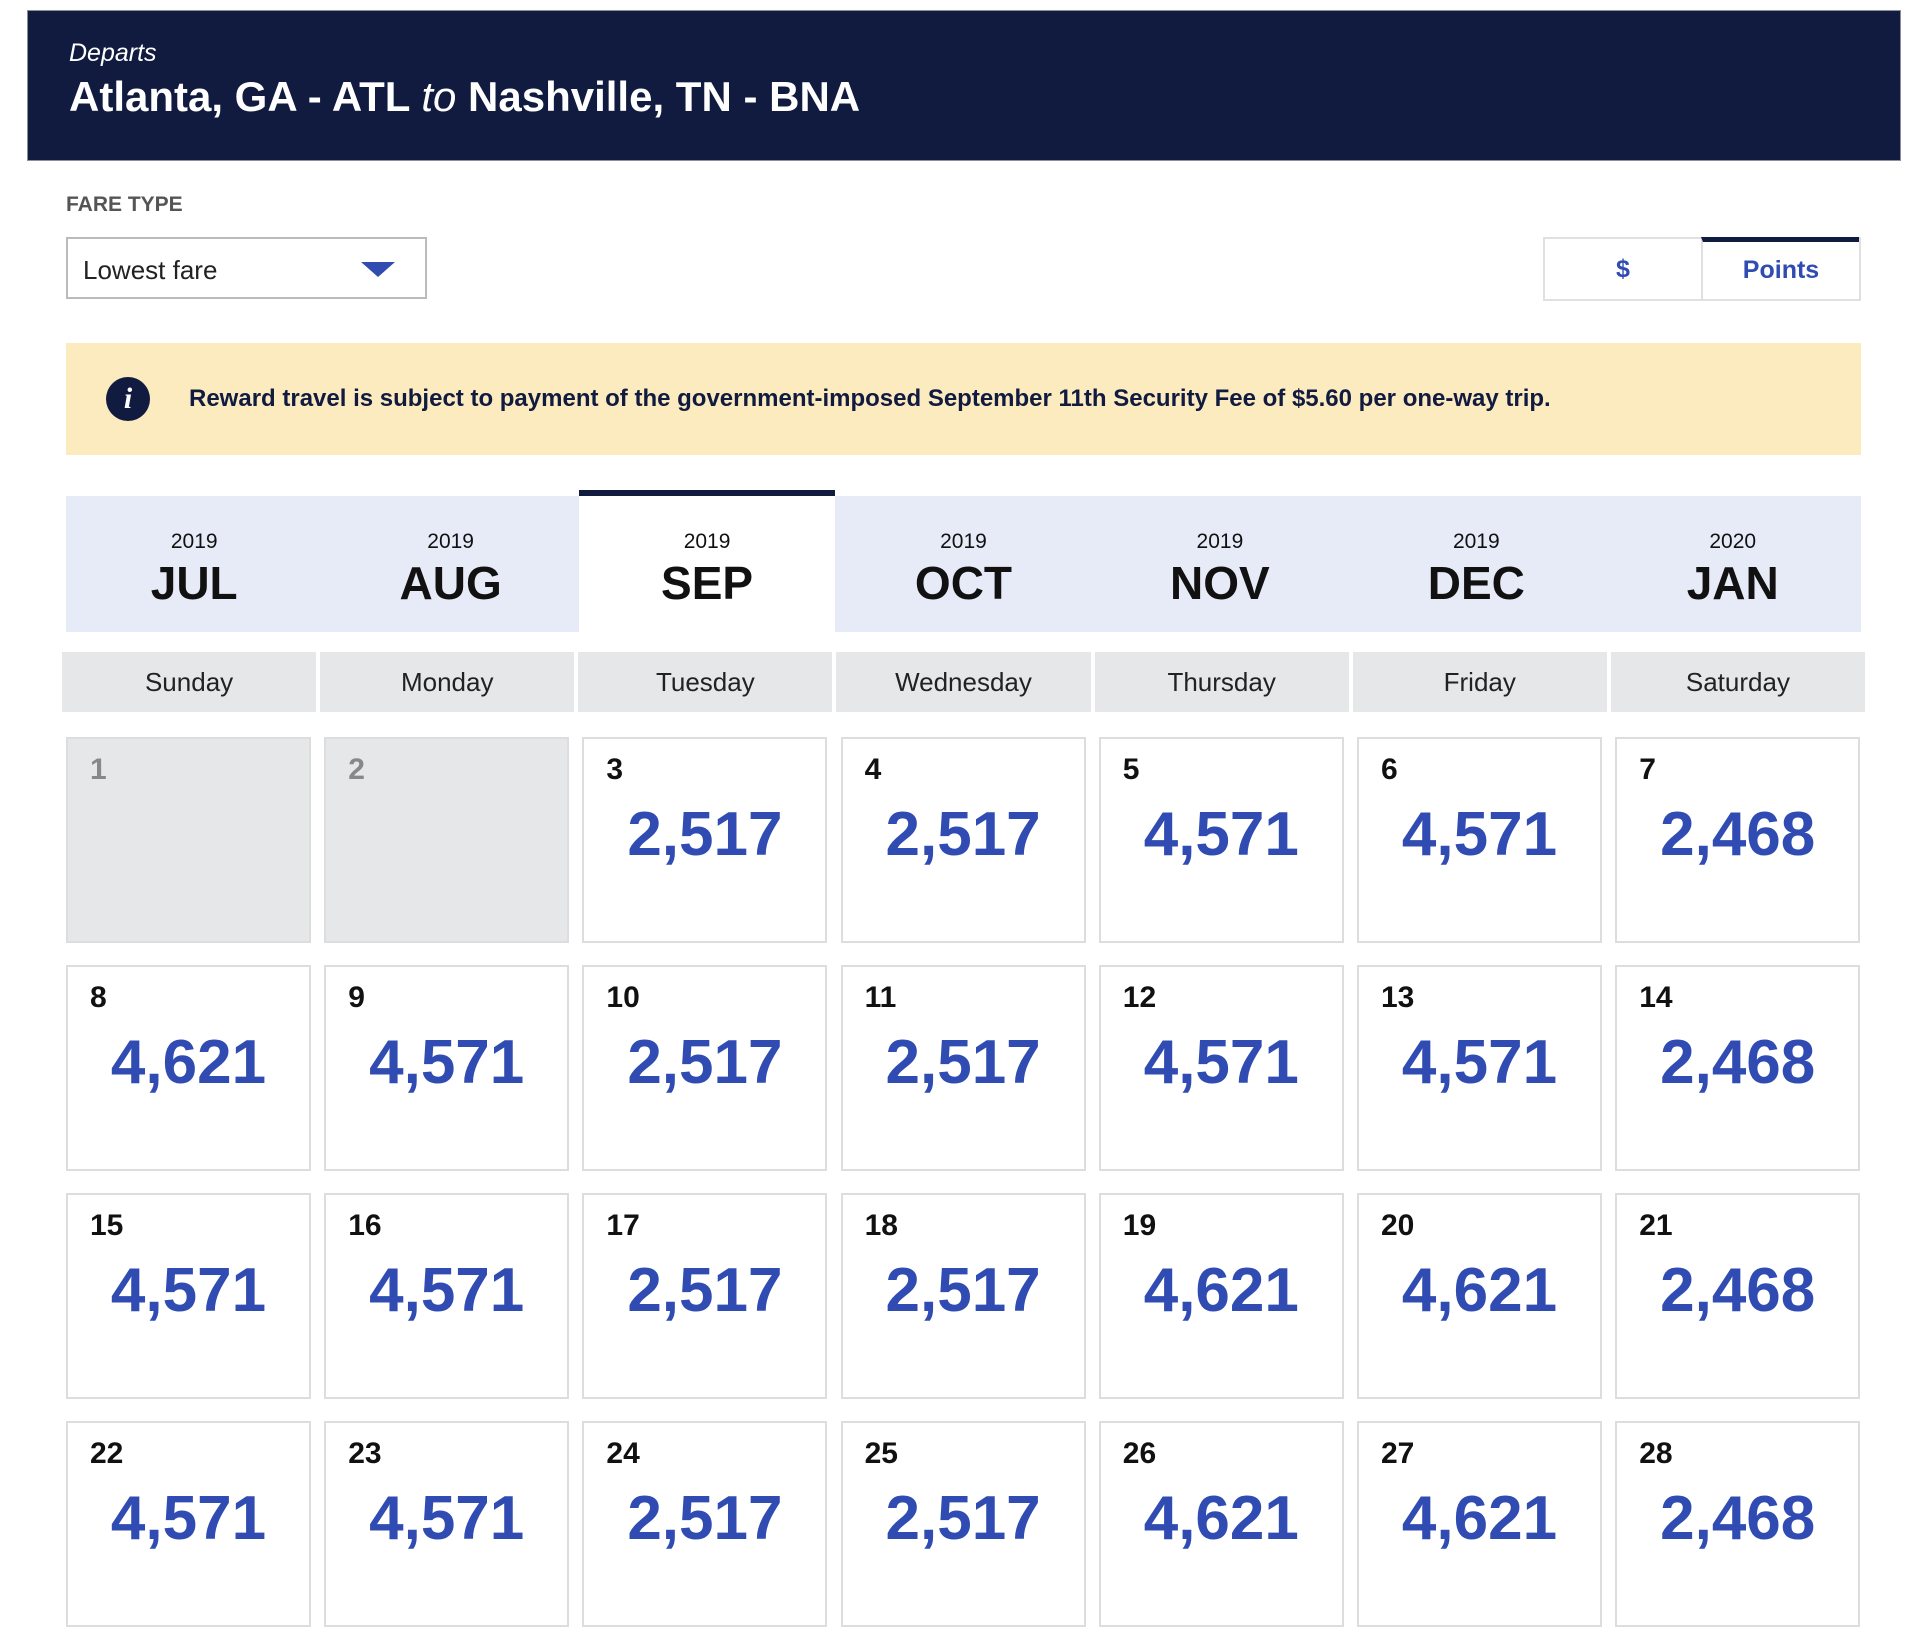 This screenshot has height=1648, width=1916. I want to click on month-tab: 2019 NOV, so click(1220, 564).